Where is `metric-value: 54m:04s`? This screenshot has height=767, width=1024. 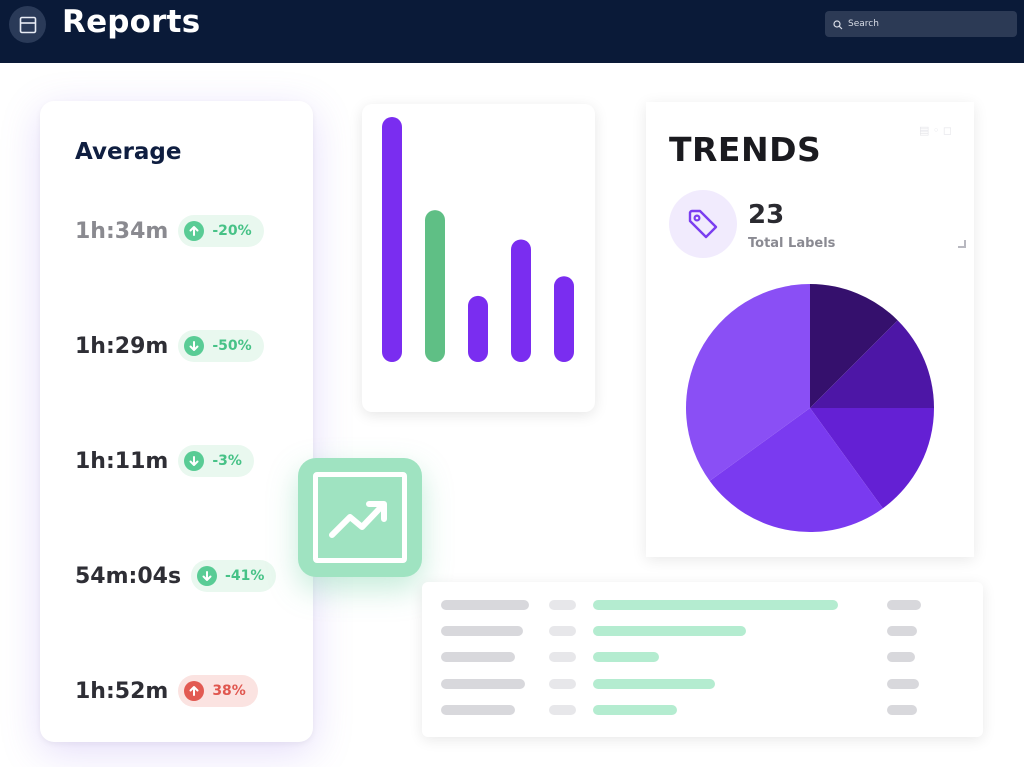 metric-value: 54m:04s is located at coordinates (128, 576).